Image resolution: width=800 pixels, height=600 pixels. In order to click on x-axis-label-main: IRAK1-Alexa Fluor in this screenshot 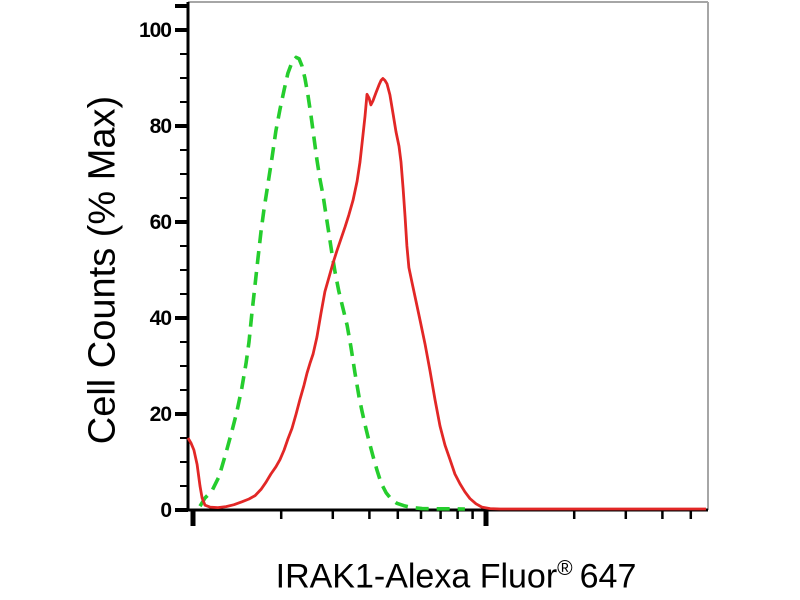, I will do `click(416, 576)`.